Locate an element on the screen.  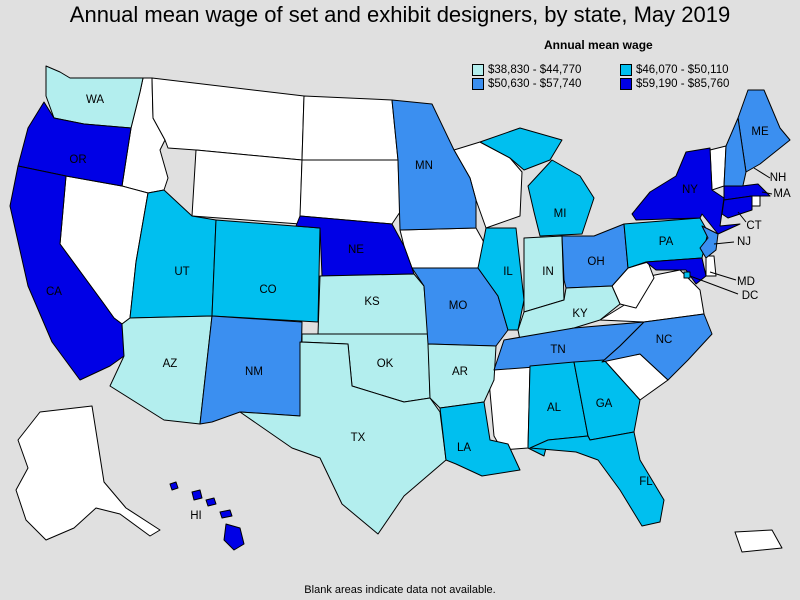
label-md: MD is located at coordinates (746, 282).